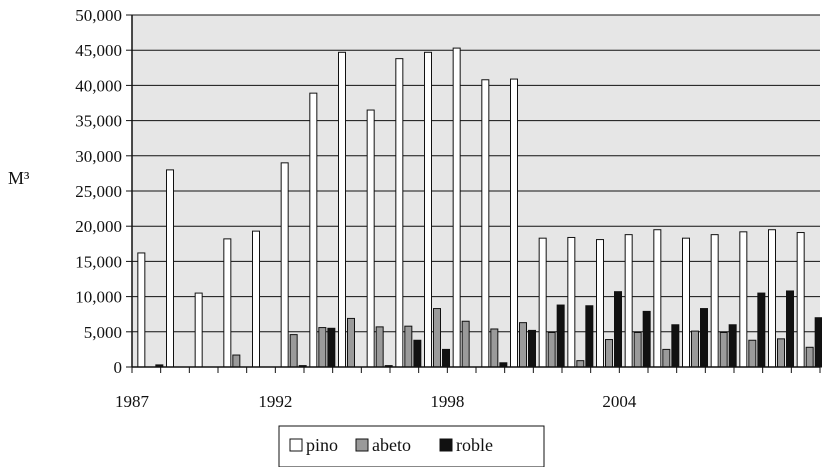  Describe the element at coordinates (447, 401) in the screenshot. I see `x-tick-label: 1998` at that location.